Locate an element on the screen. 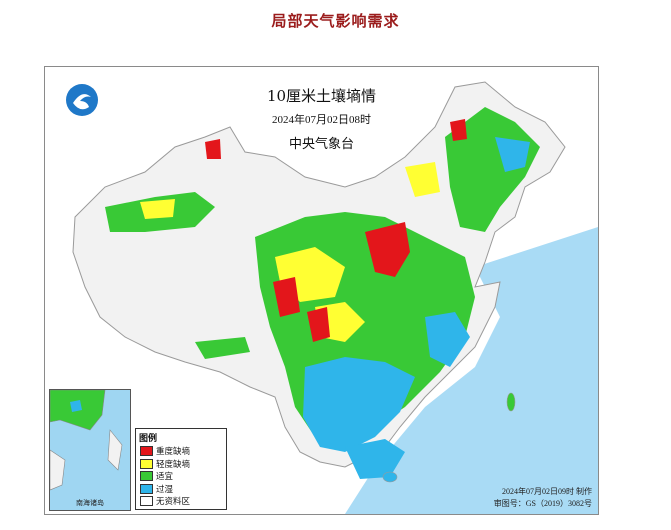  legend-item: 轻度缺墒 is located at coordinates (181, 464).